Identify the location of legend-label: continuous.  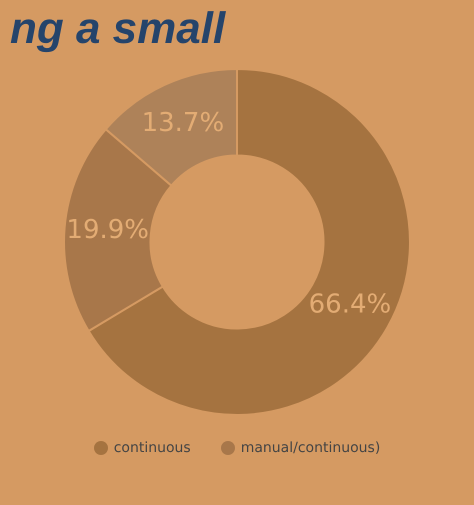
(152, 448).